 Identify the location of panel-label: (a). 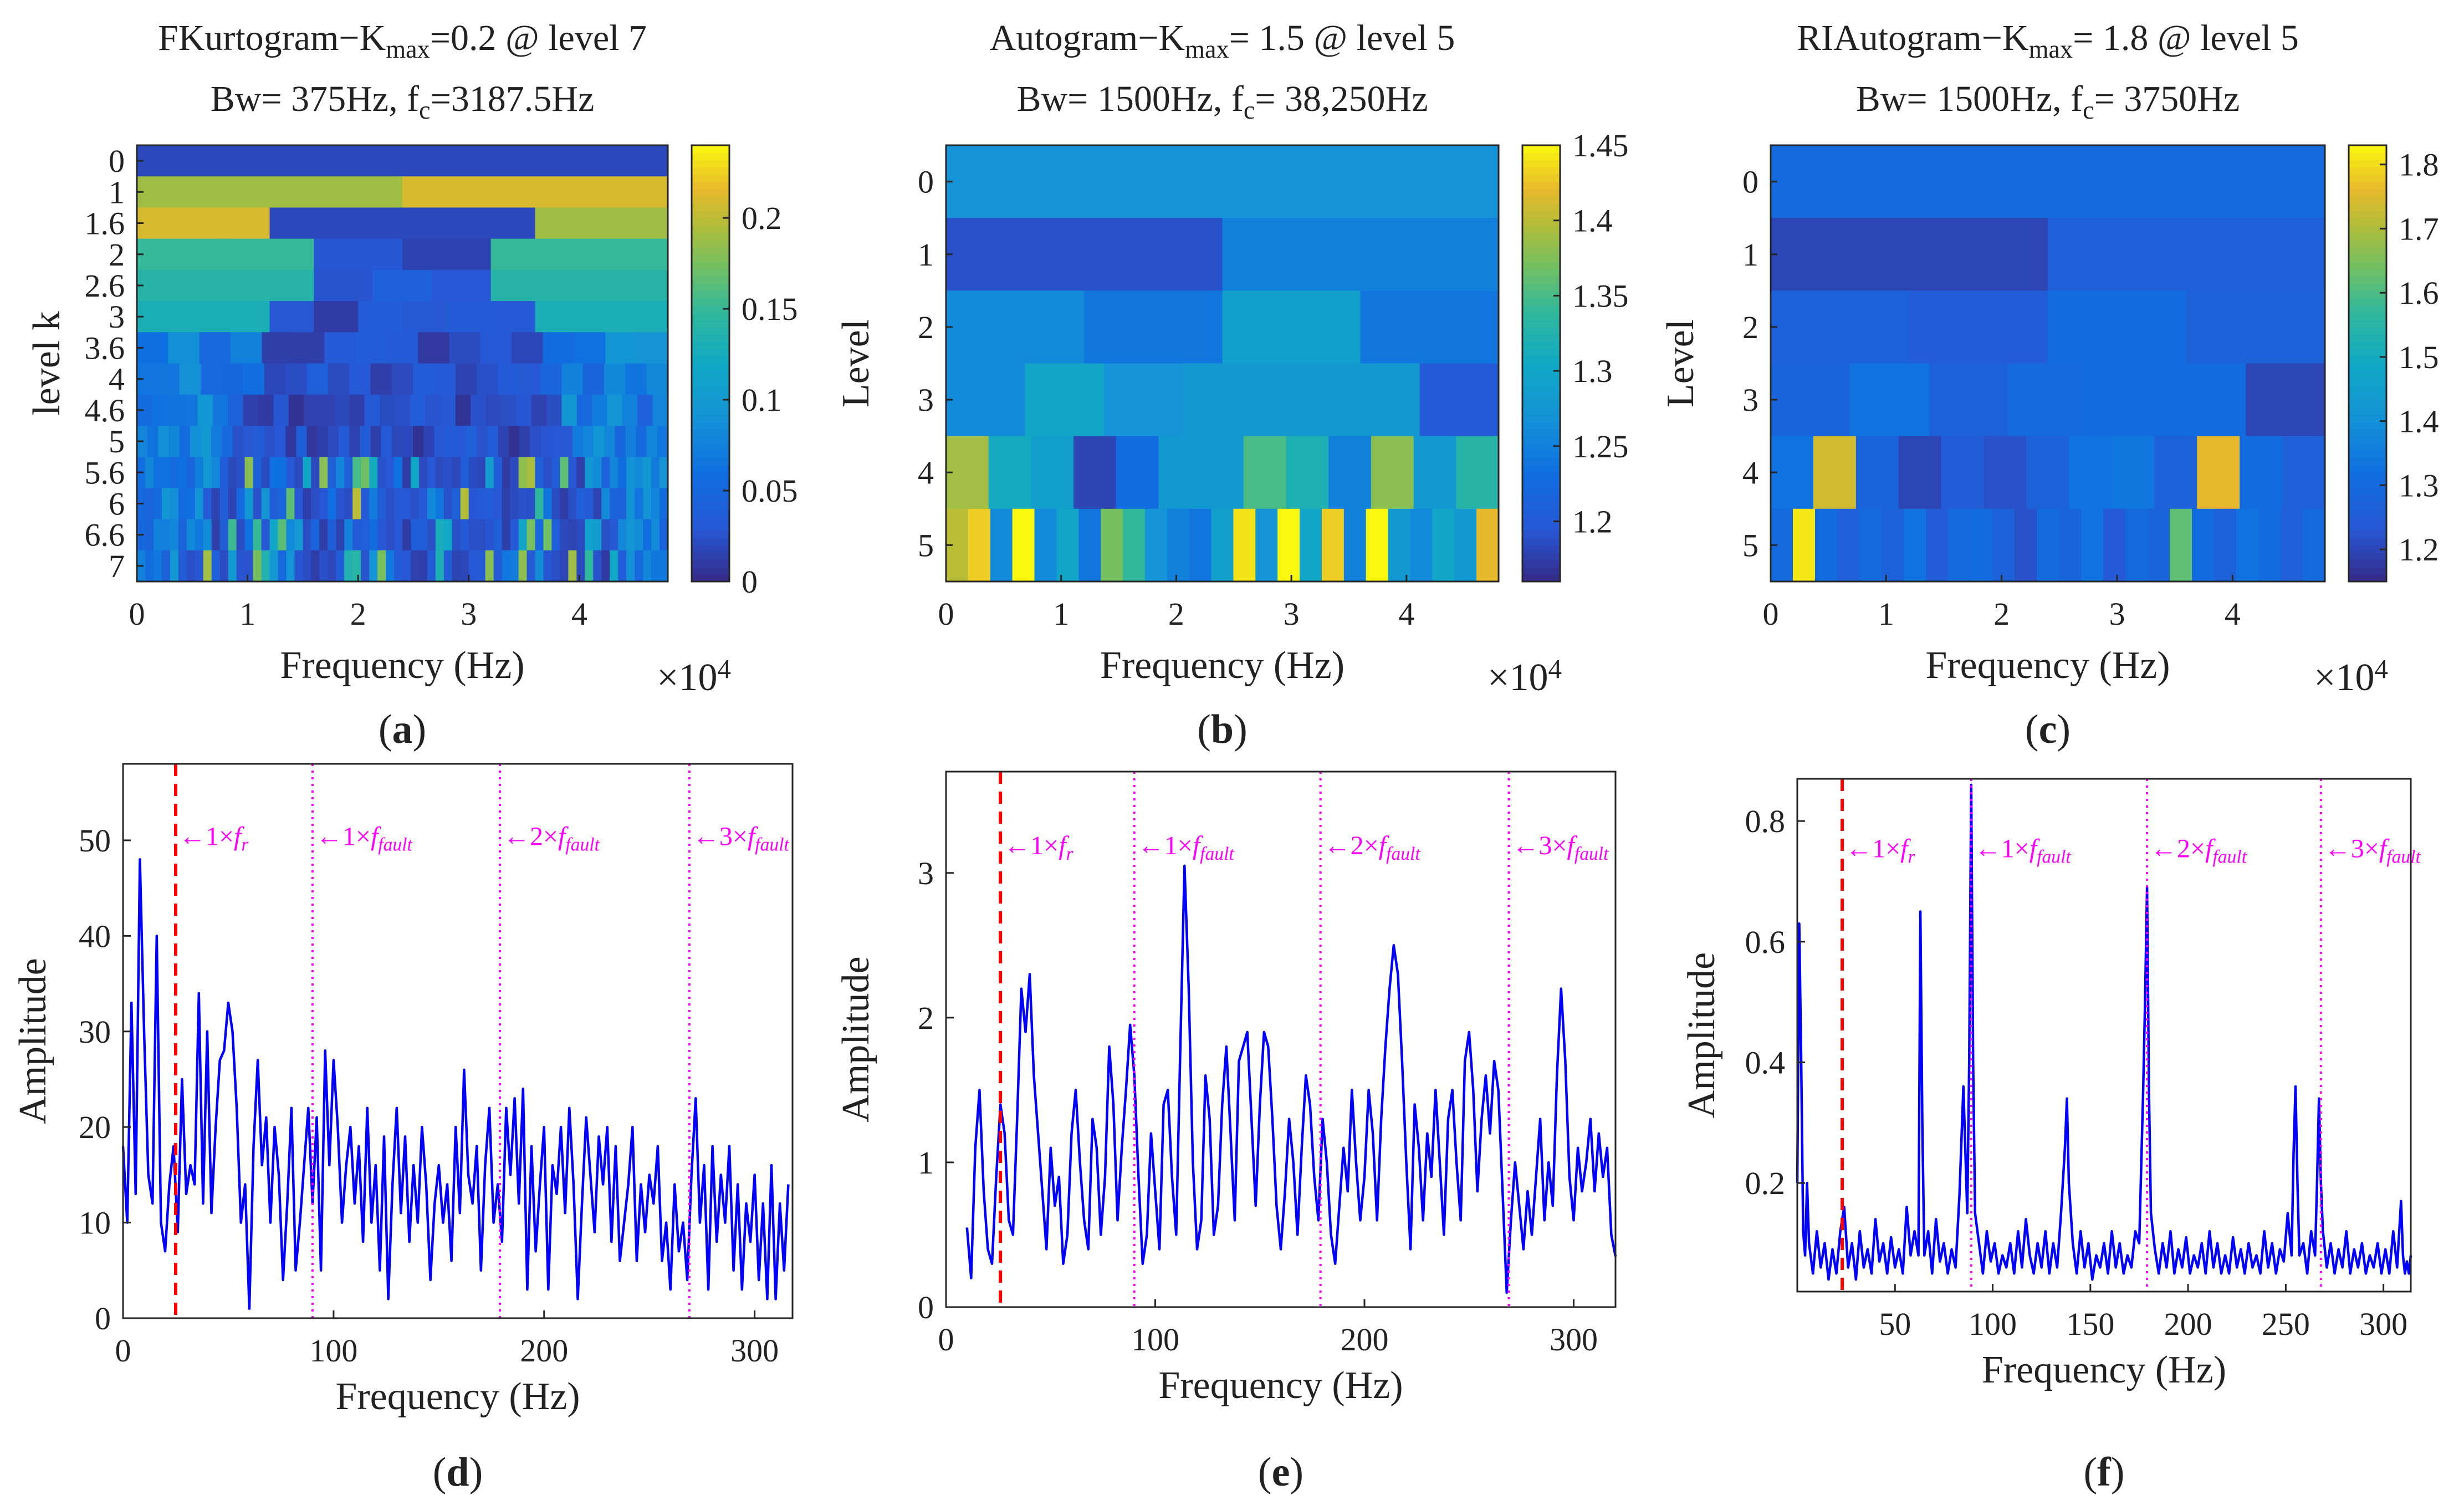
(402, 729).